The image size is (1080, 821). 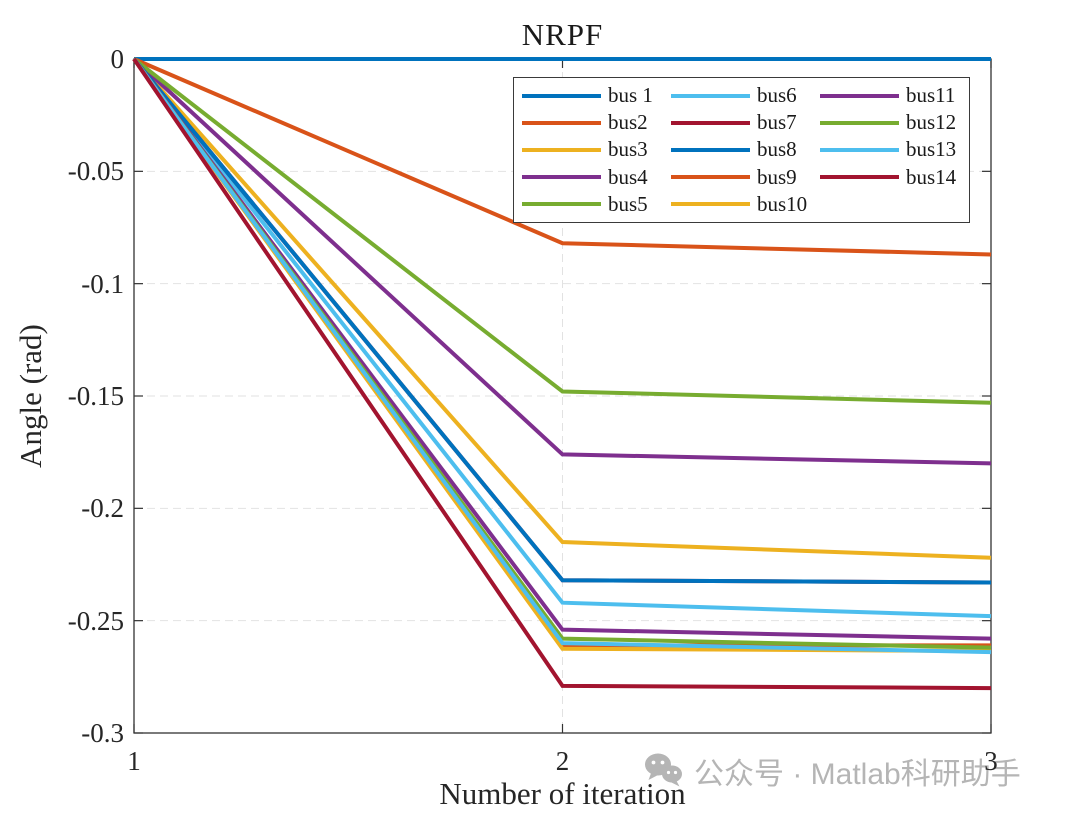 I want to click on legend-label: bus4, so click(x=628, y=176).